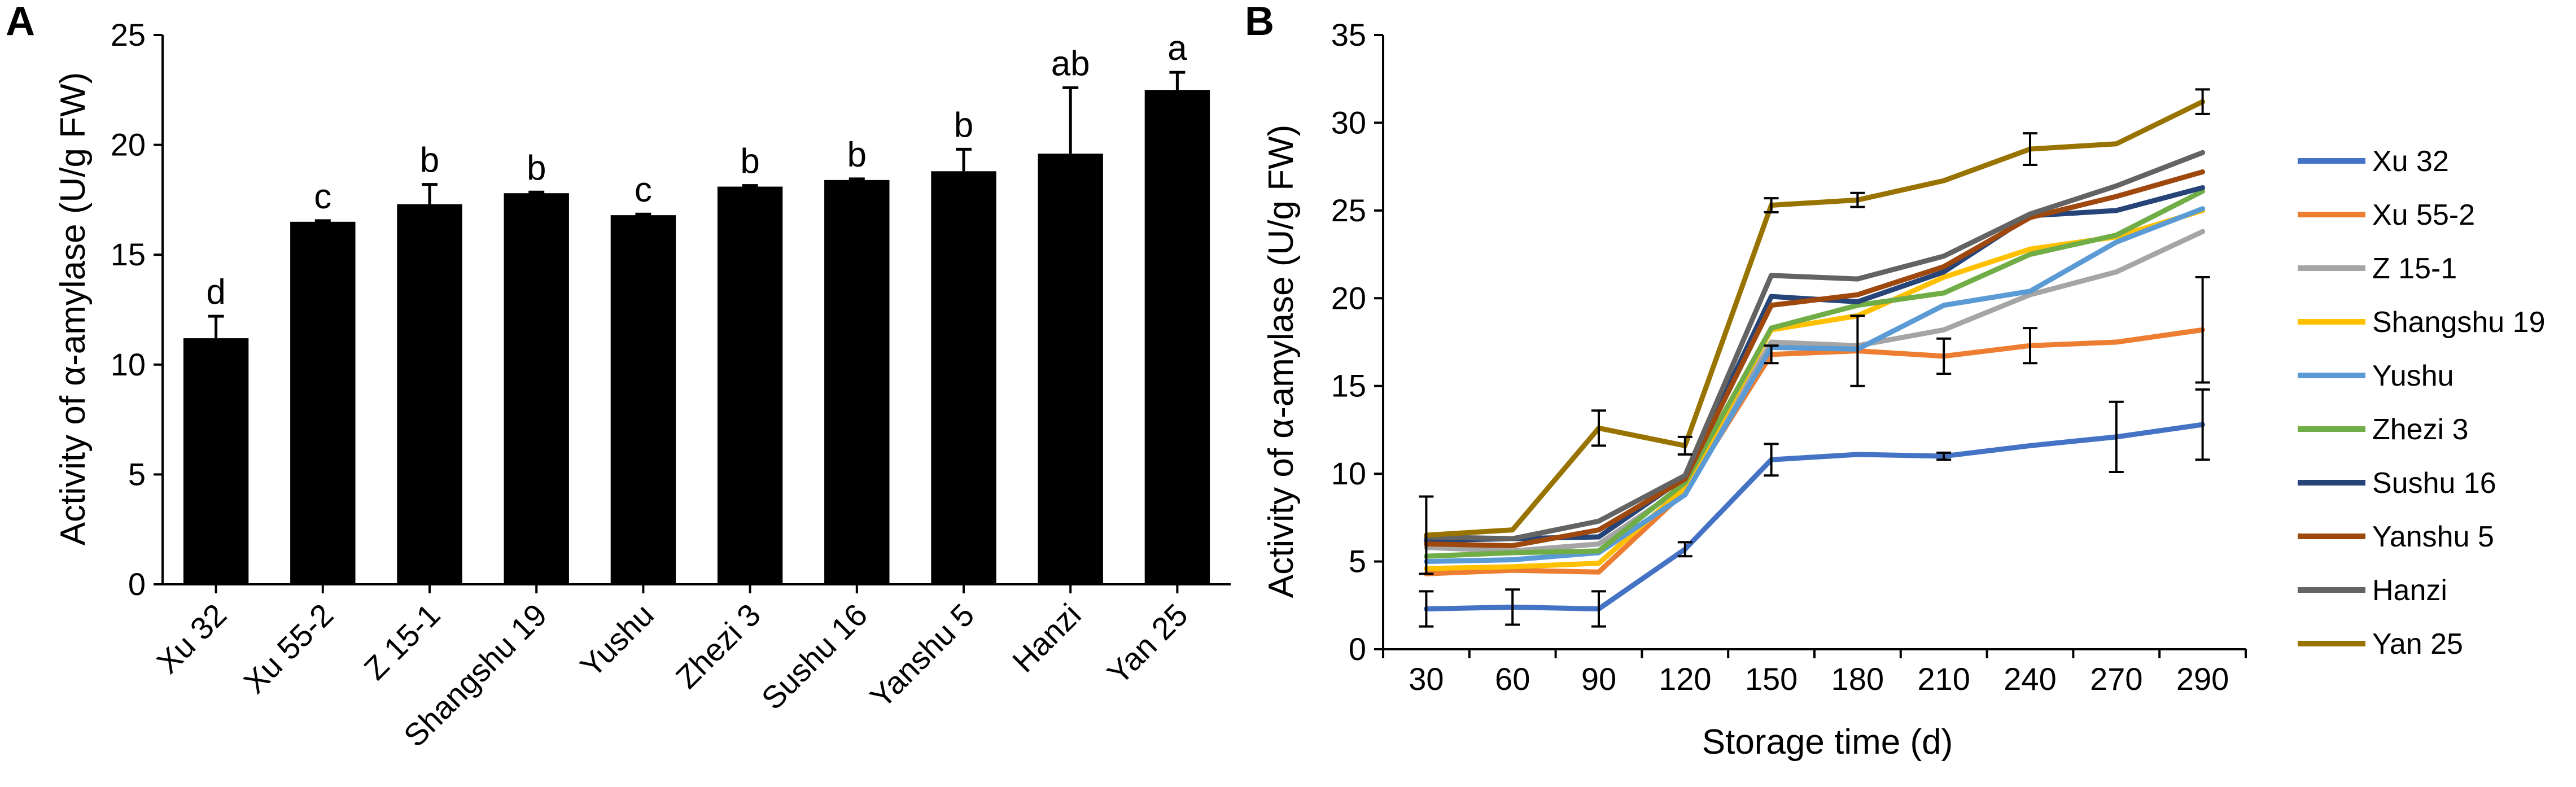  What do you see at coordinates (137, 584) in the screenshot?
I see `y-tick-label-a: 0` at bounding box center [137, 584].